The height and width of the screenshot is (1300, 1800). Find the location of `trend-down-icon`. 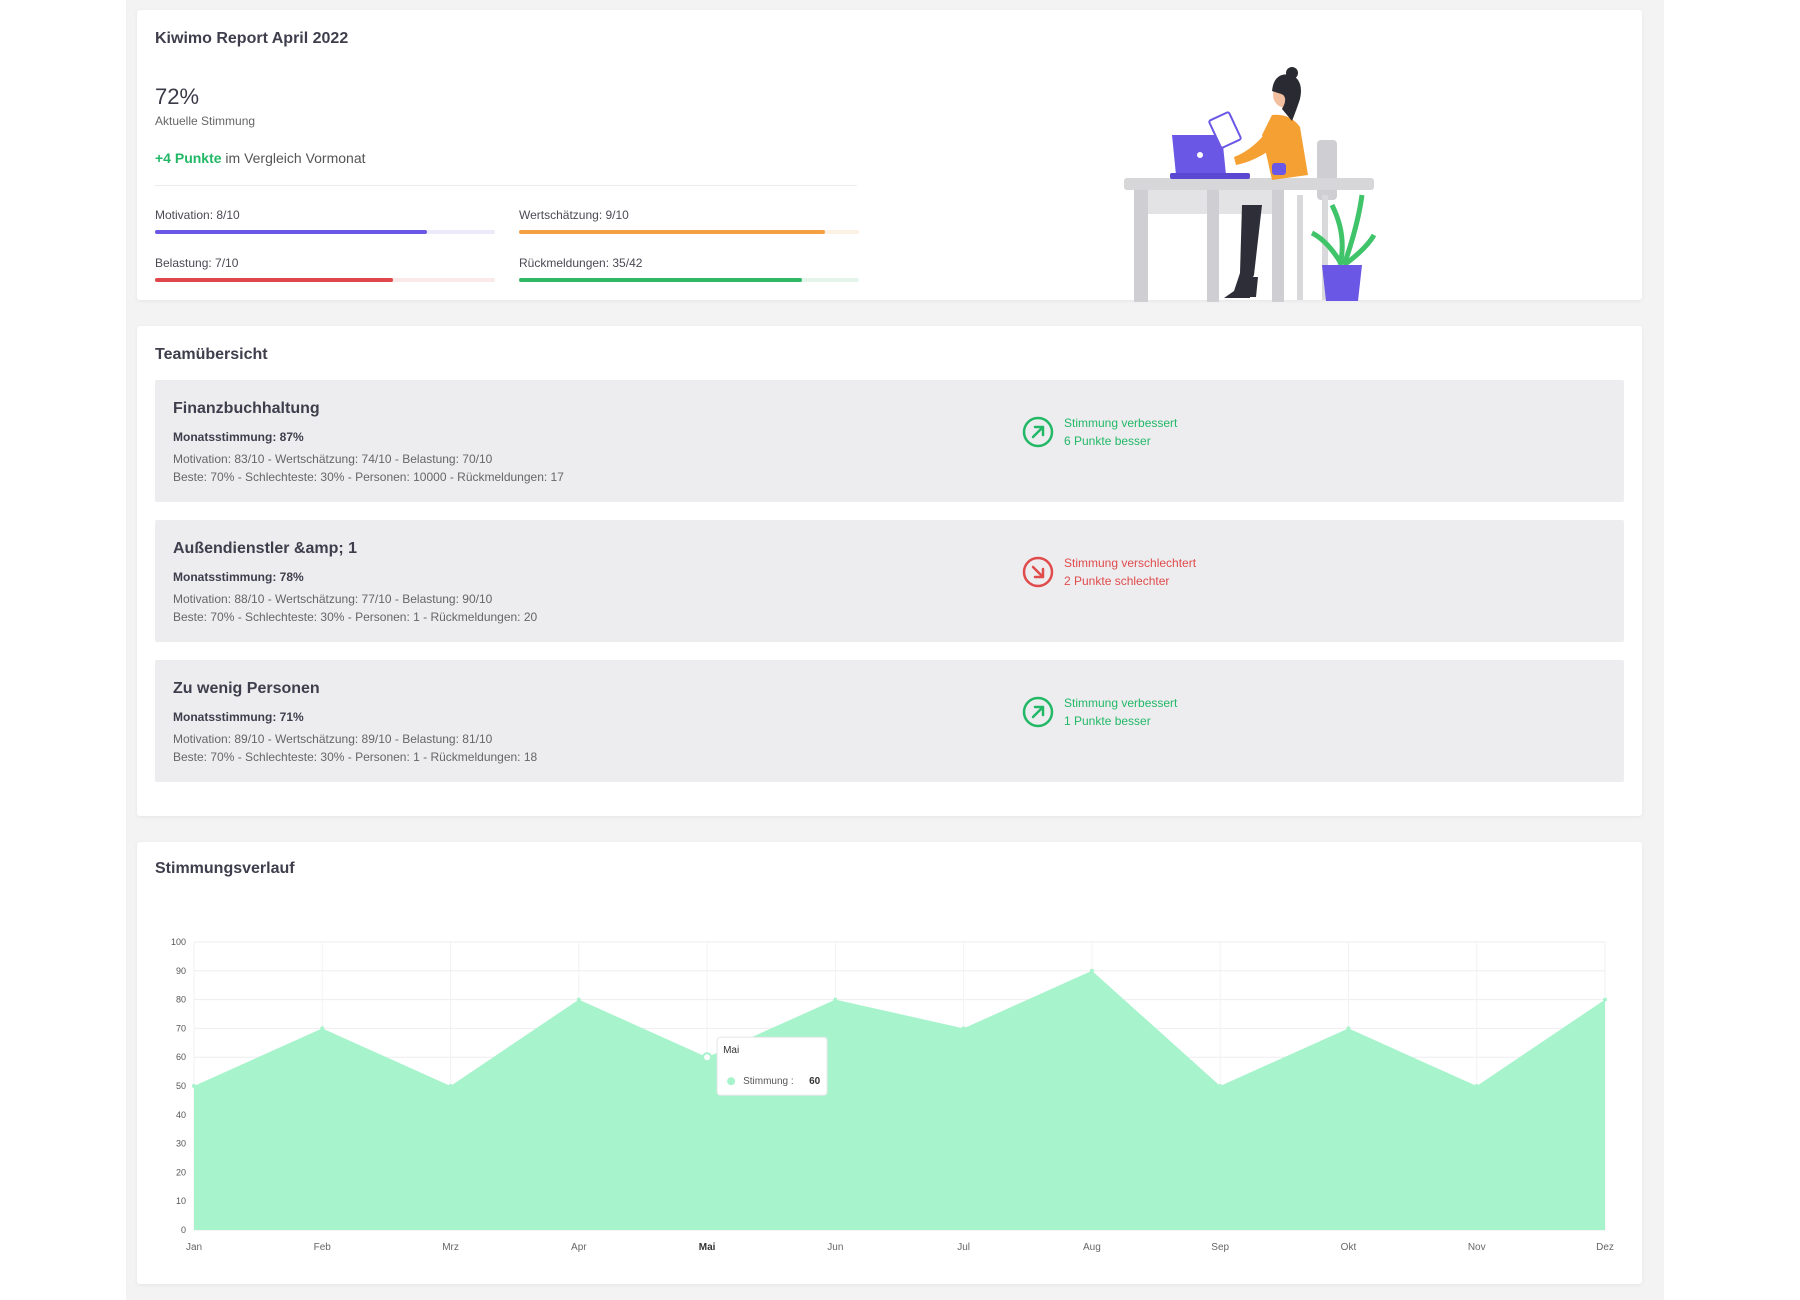

trend-down-icon is located at coordinates (1038, 572).